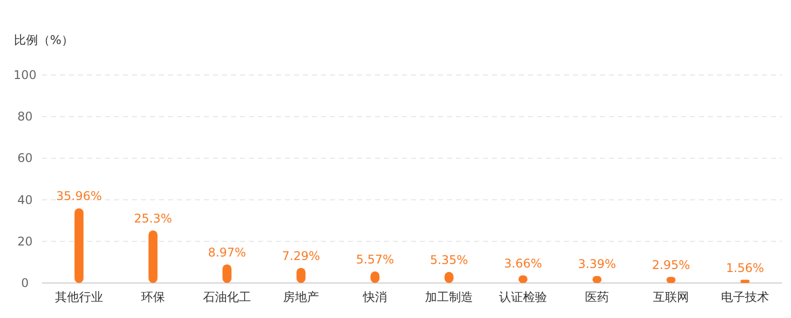 The height and width of the screenshot is (318, 791). I want to click on data-label: 5.35%, so click(449, 259).